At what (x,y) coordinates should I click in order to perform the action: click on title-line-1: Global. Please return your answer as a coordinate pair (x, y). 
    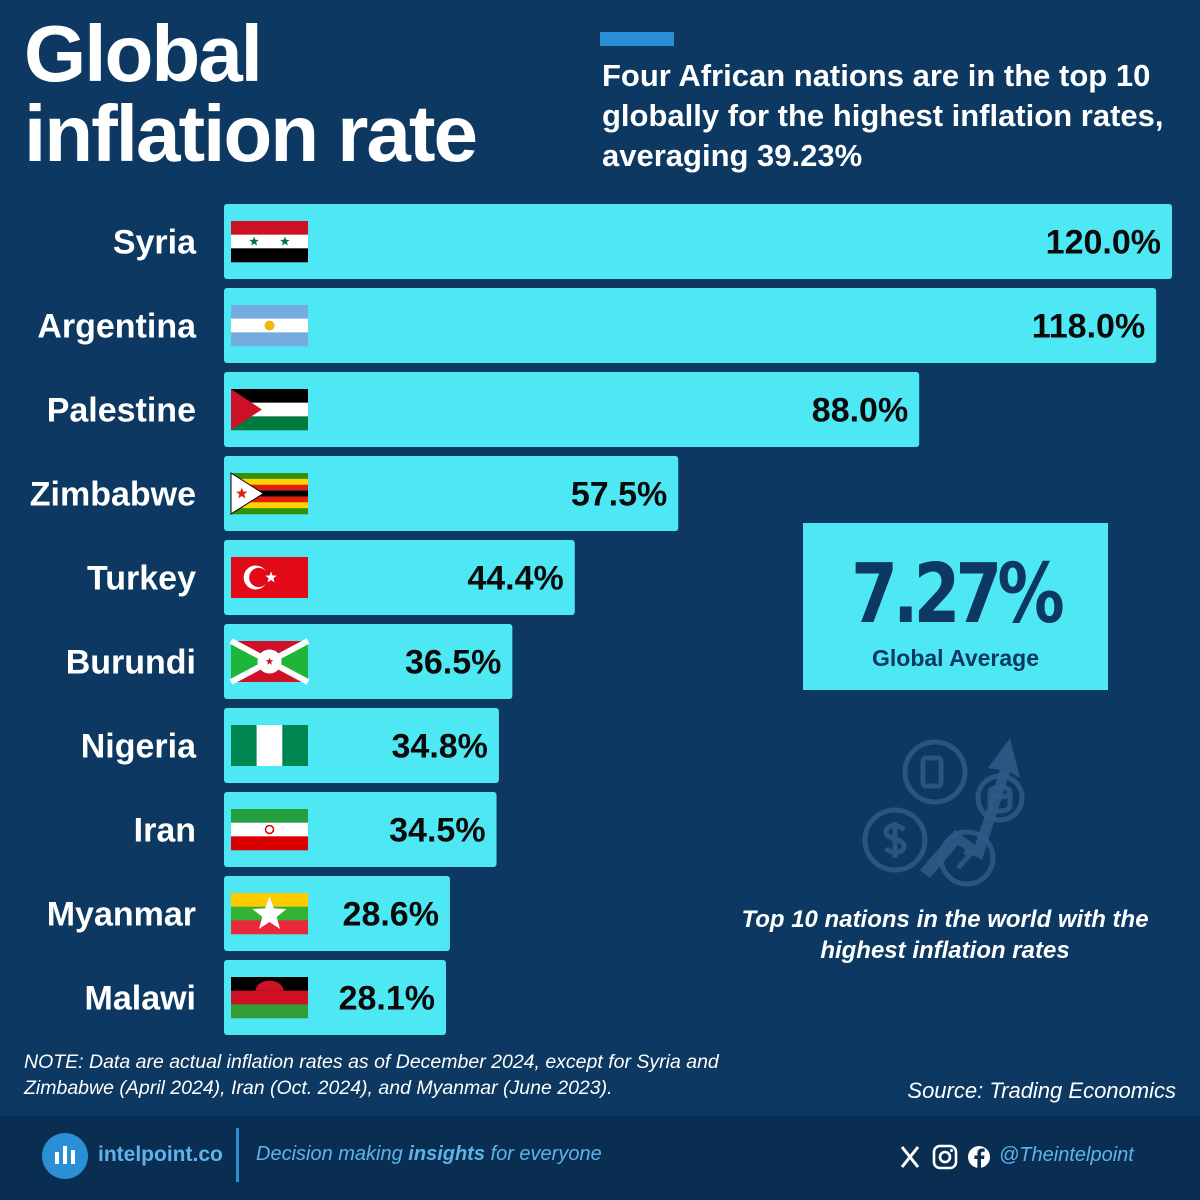
    Looking at the image, I should click on (143, 53).